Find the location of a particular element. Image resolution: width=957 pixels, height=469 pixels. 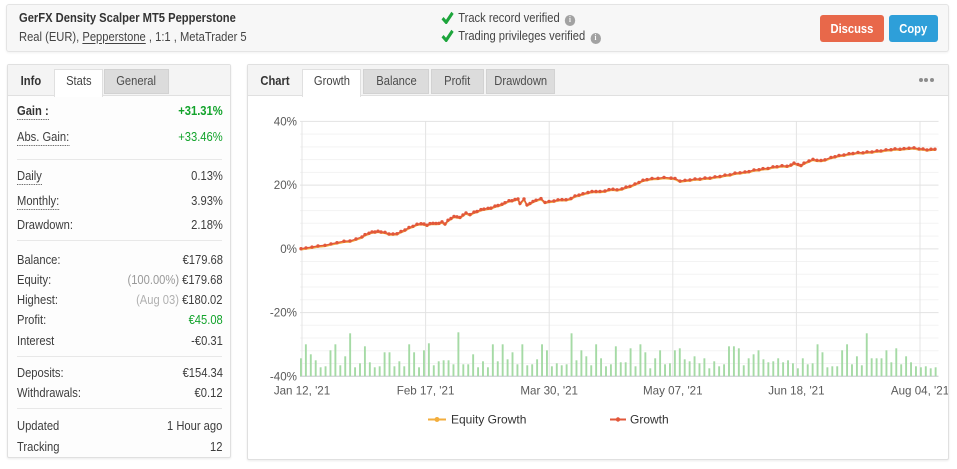

svg-text: Jan 12, '21 is located at coordinates (302, 391).